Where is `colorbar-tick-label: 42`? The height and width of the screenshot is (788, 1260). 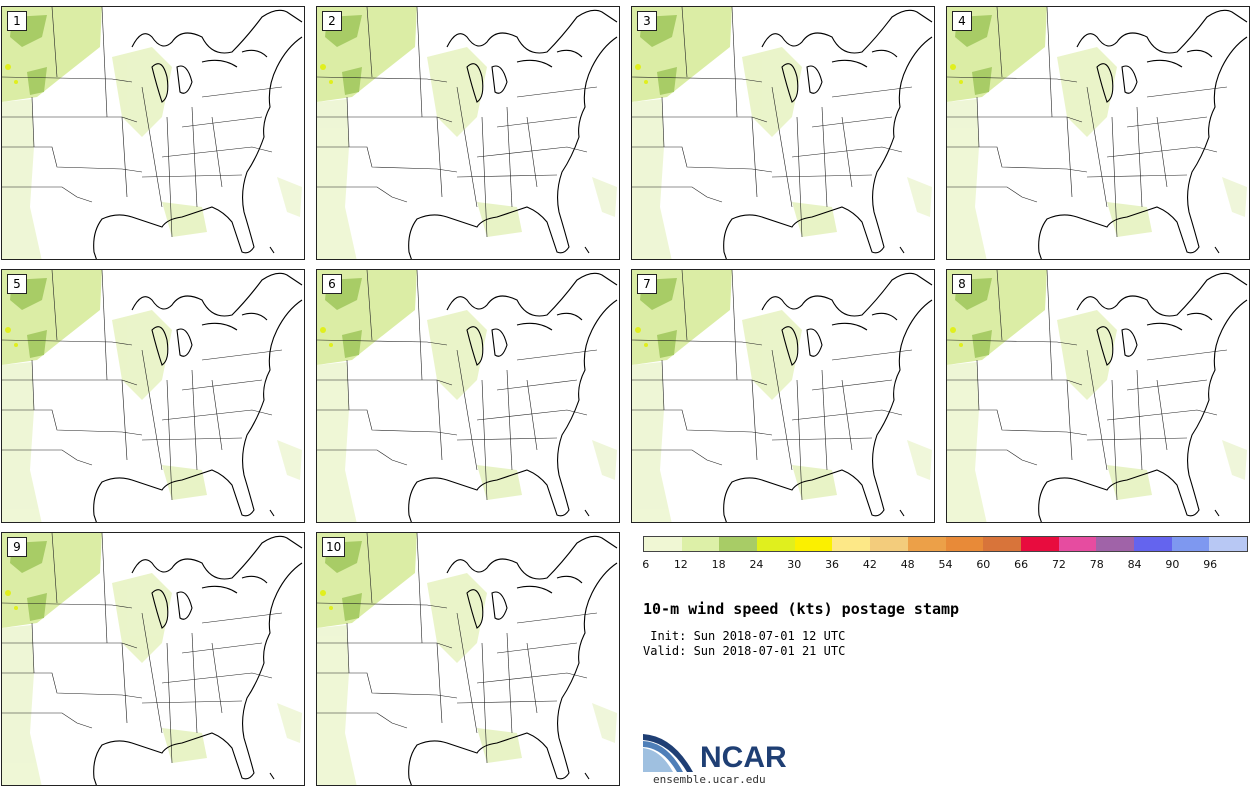
colorbar-tick-label: 42 is located at coordinates (869, 564).